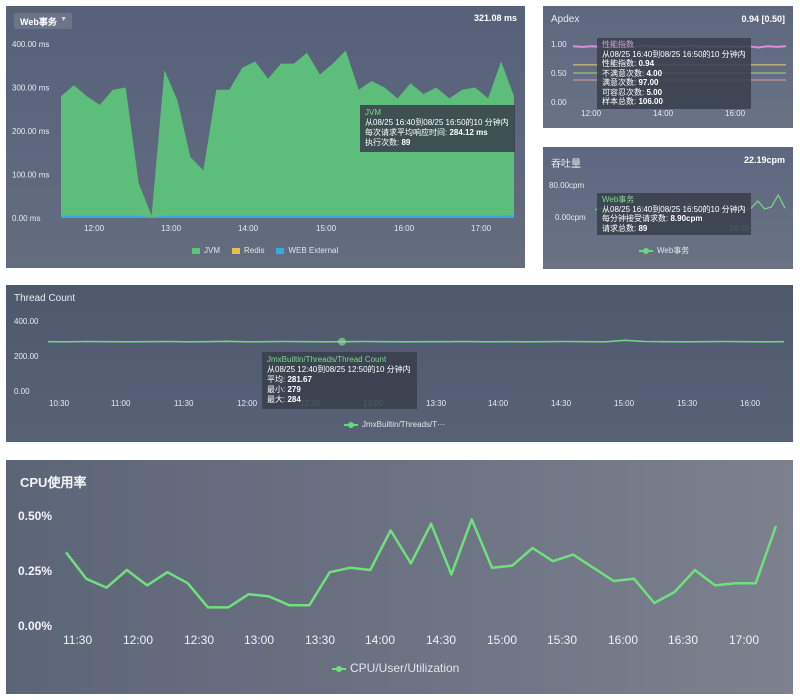 Image resolution: width=800 pixels, height=700 pixels. I want to click on thread-tooltip-row: 最小: 279, so click(339, 390).